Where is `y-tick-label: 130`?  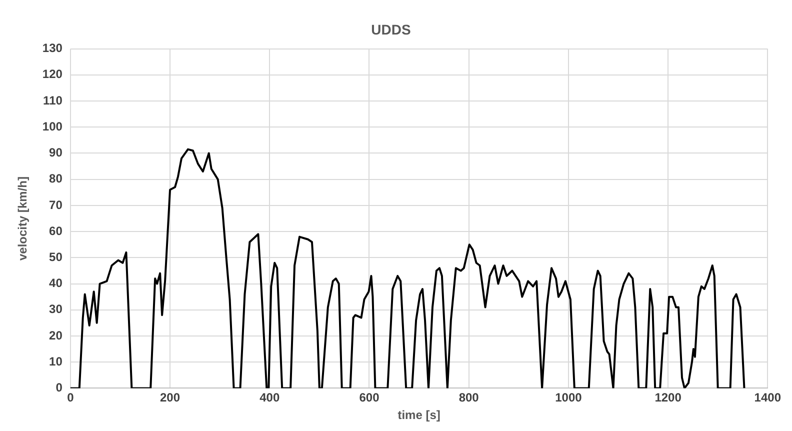
y-tick-label: 130 is located at coordinates (52, 48).